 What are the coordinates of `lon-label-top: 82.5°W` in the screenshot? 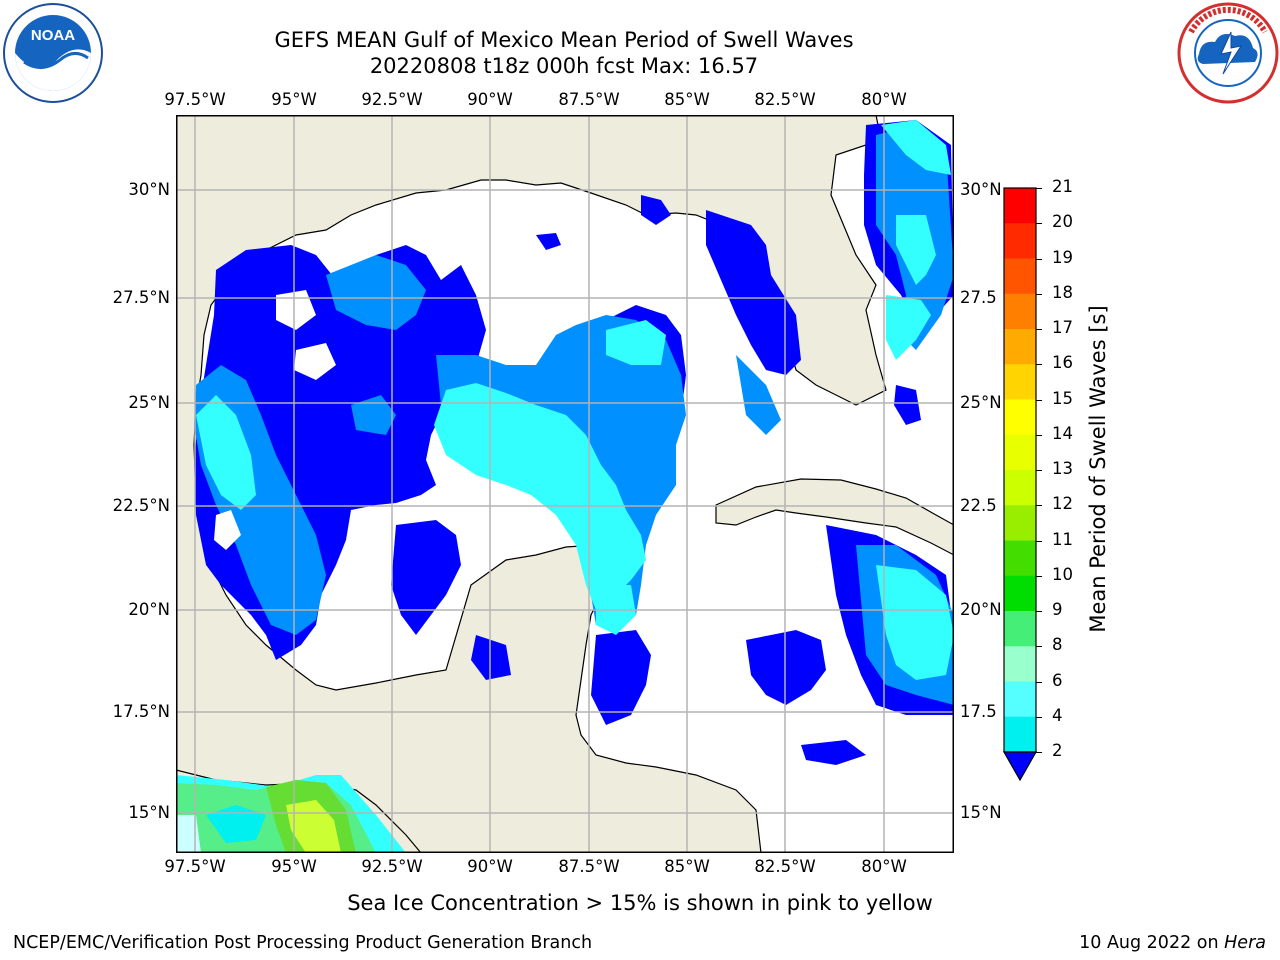 It's located at (785, 99).